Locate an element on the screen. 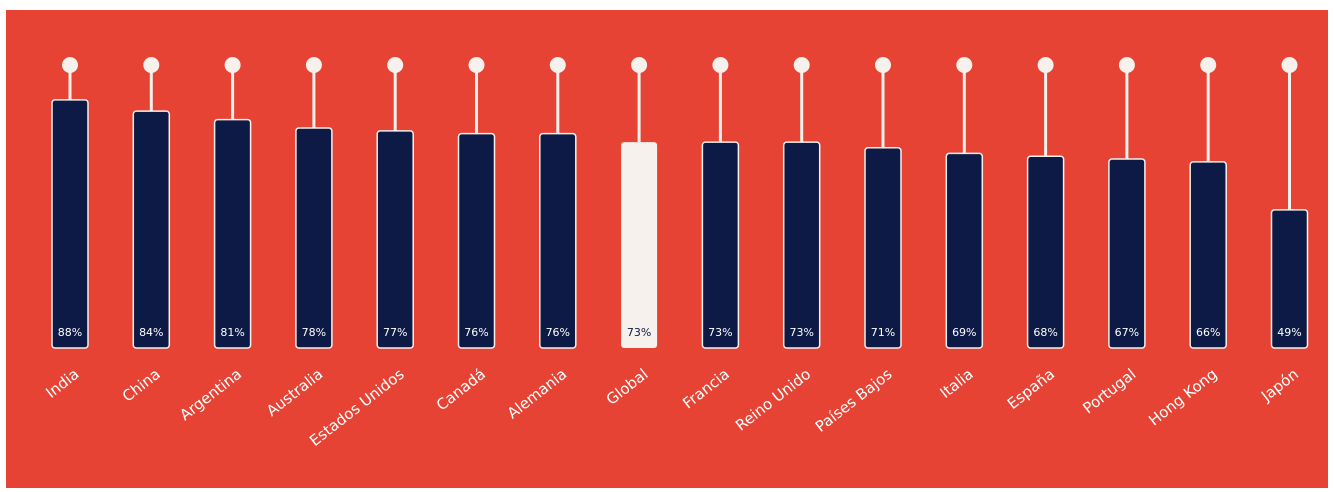  category-label: Japón is located at coordinates (1279, 385).